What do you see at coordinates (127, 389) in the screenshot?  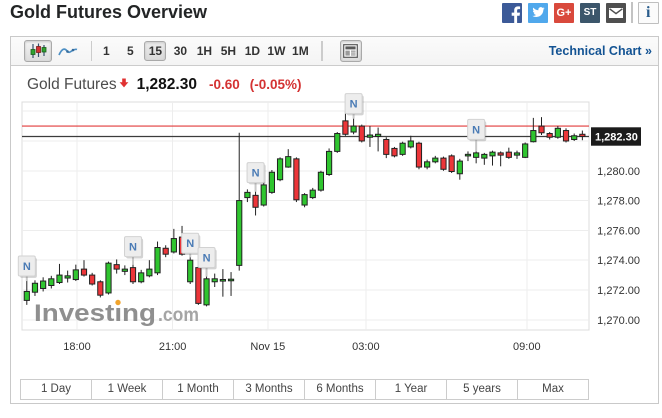 I see `range-1-week: 1 Week` at bounding box center [127, 389].